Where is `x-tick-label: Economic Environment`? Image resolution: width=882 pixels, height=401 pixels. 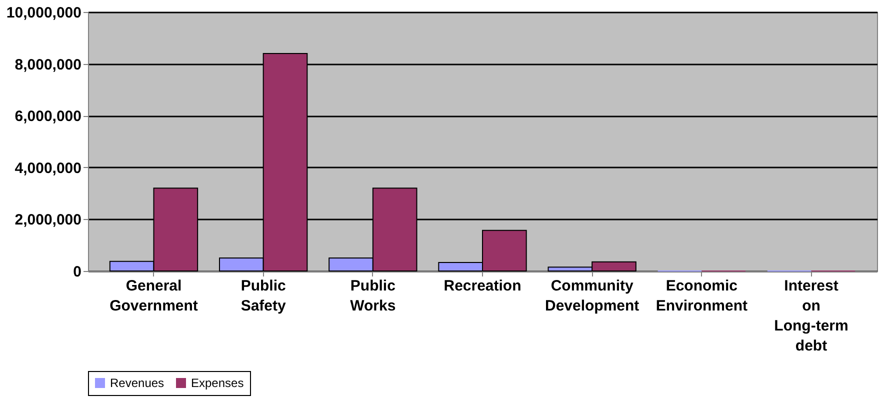 x-tick-label: Economic Environment is located at coordinates (702, 296).